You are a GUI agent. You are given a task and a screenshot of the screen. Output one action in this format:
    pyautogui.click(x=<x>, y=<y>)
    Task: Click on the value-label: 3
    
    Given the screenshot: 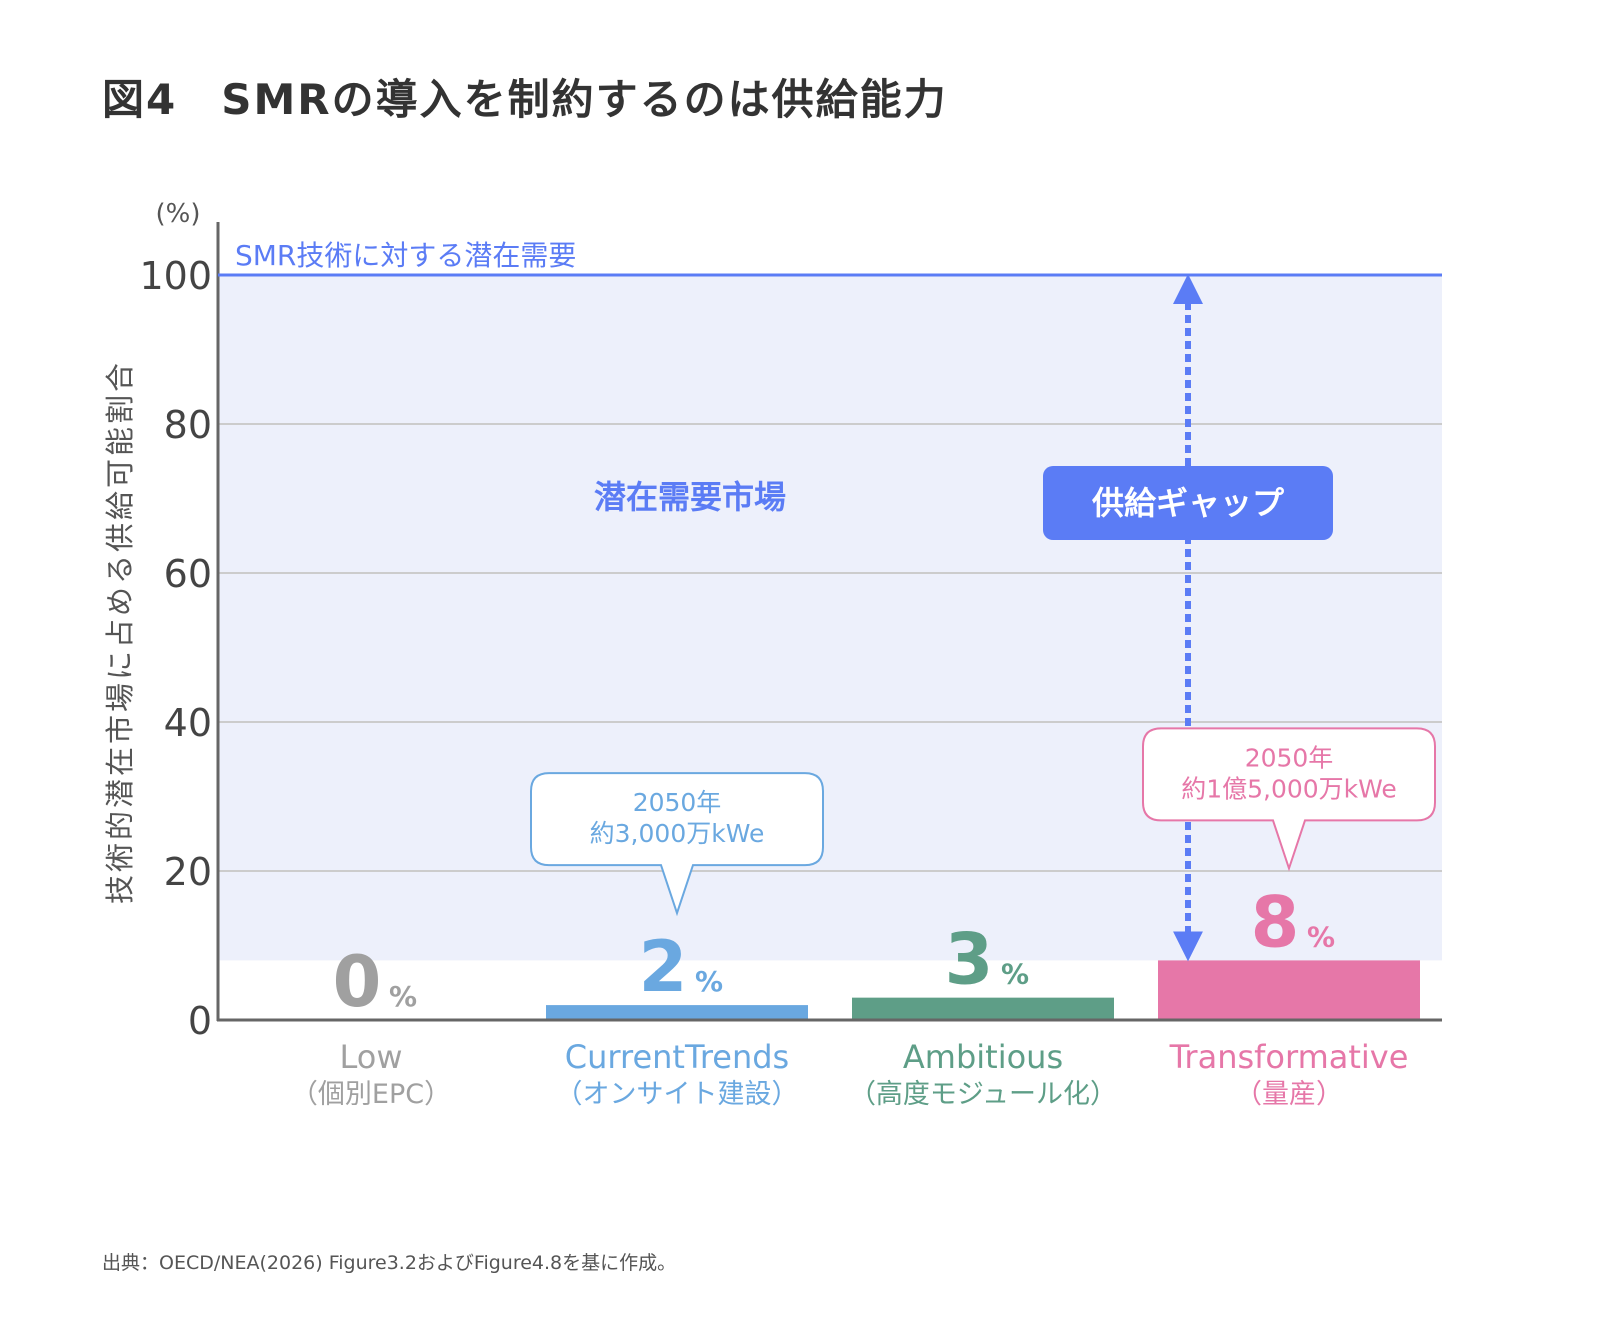 What is the action you would take?
    pyautogui.click(x=969, y=960)
    